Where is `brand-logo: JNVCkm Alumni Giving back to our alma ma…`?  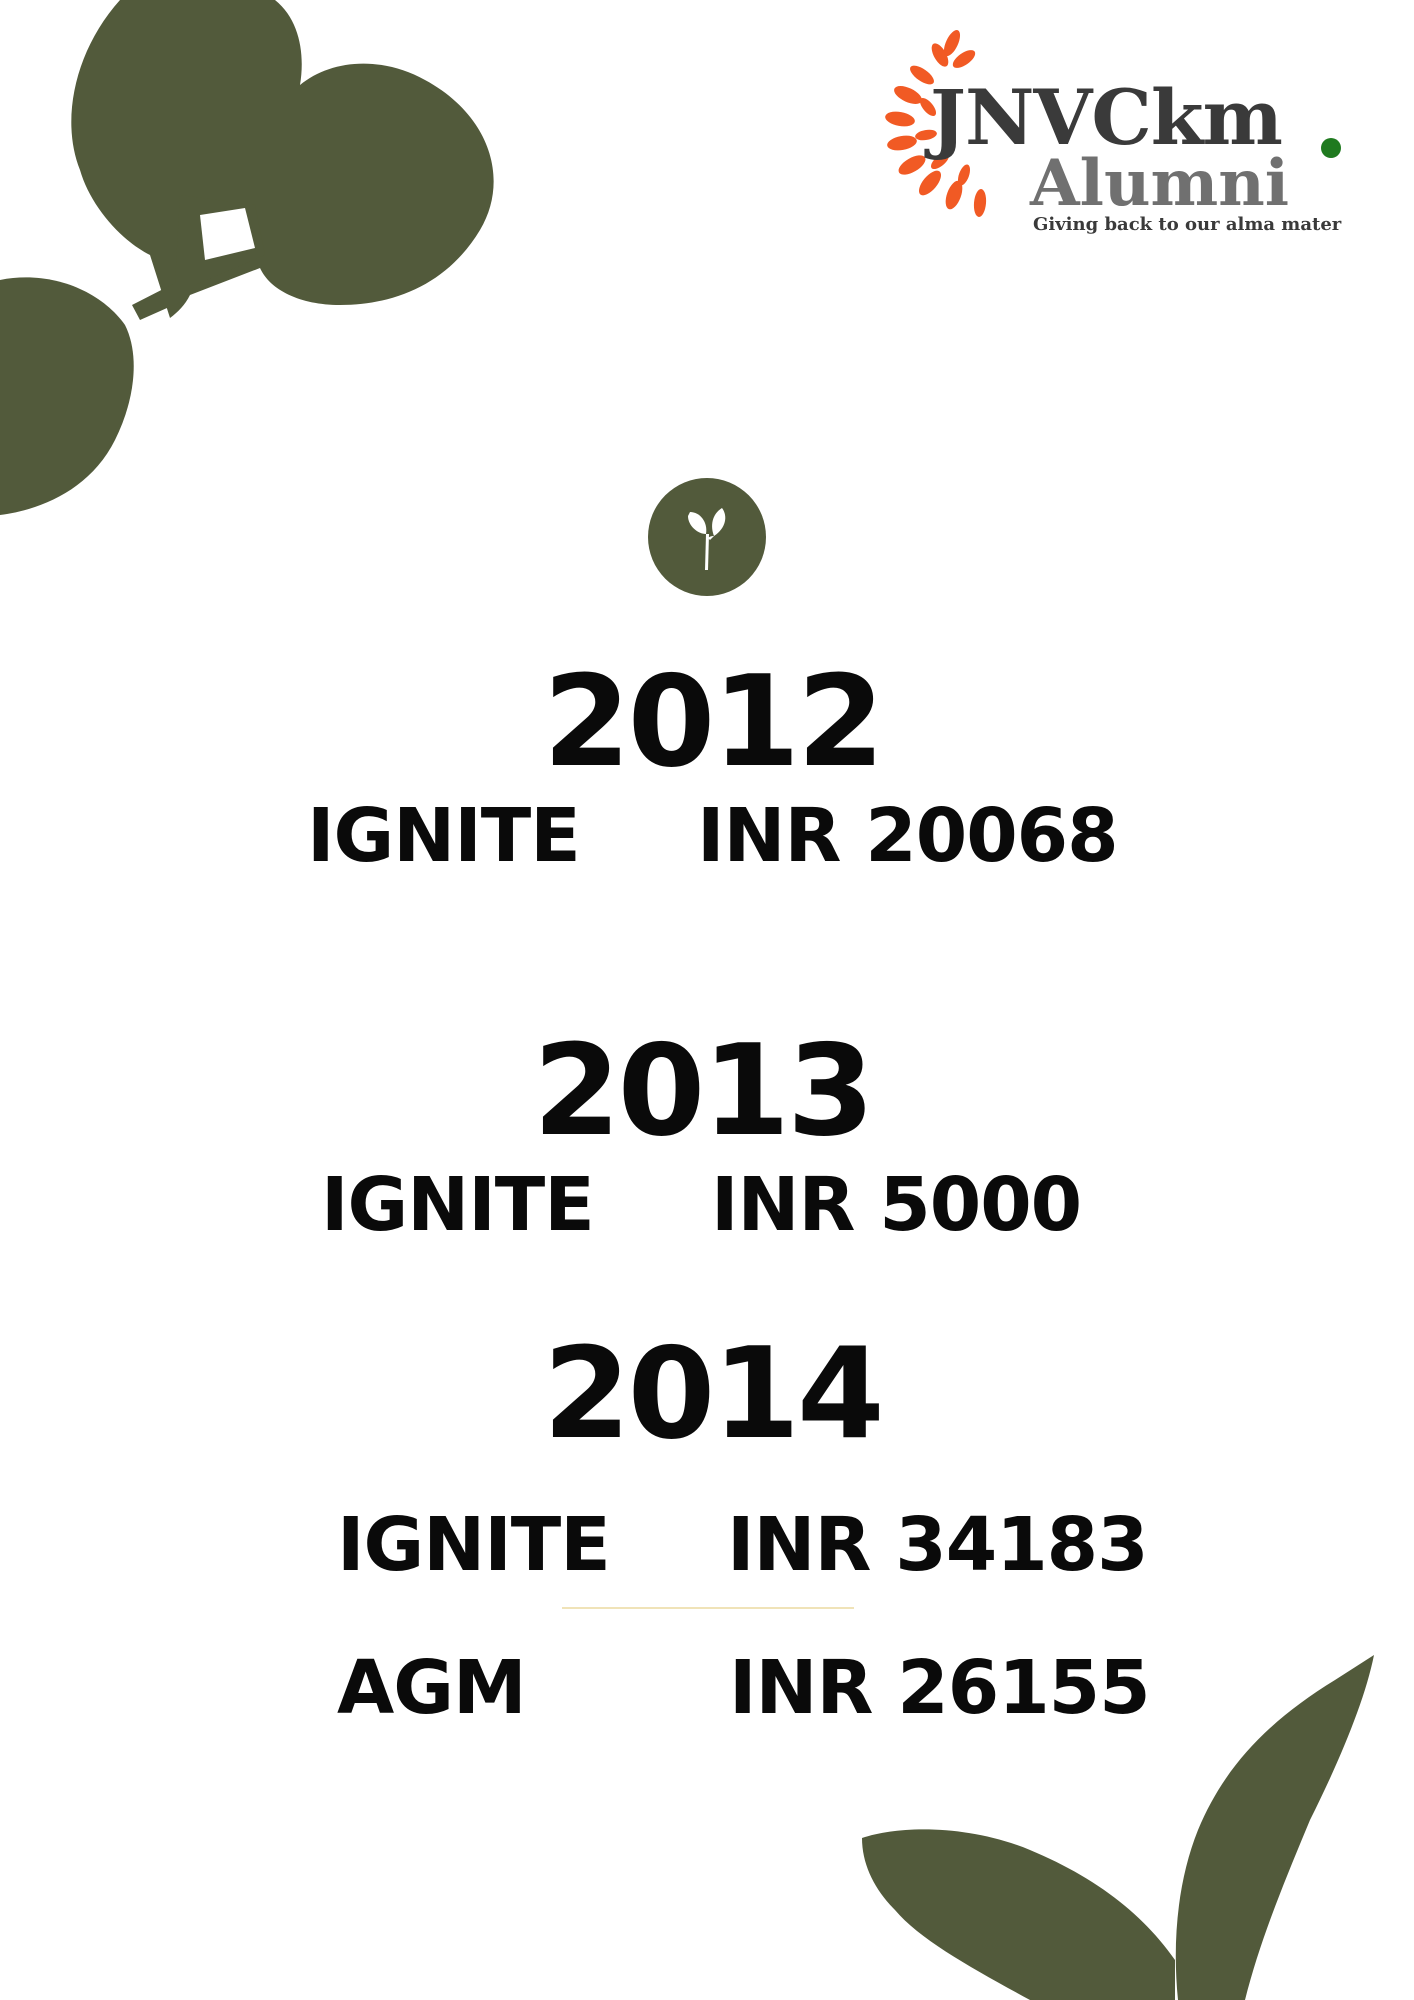
brand-logo: JNVCkm Alumni Giving back to our alma ma… is located at coordinates (1115, 135).